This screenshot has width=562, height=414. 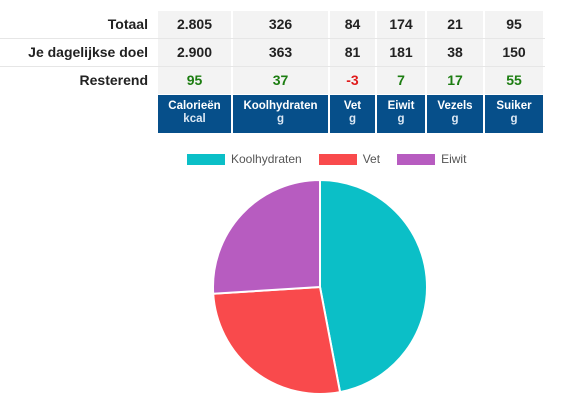 What do you see at coordinates (127, 24) in the screenshot?
I see `row-label-totaal: Totaal` at bounding box center [127, 24].